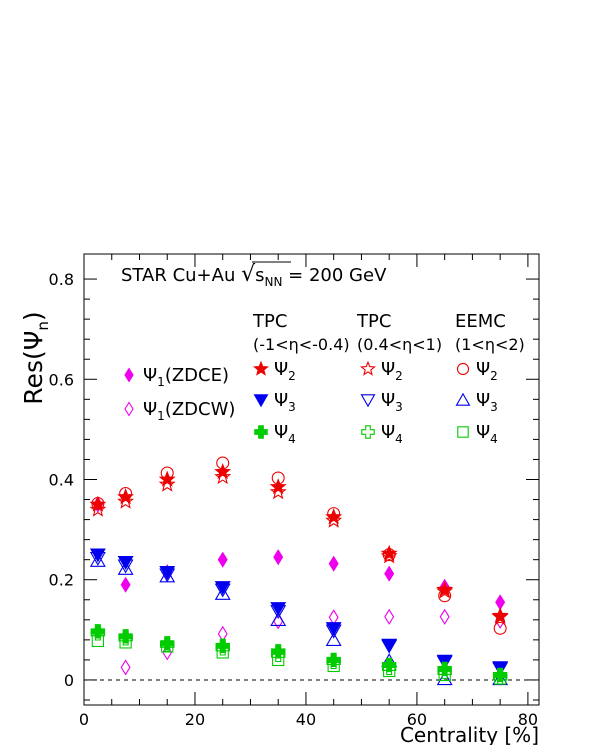 The width and height of the screenshot is (598, 745). Describe the element at coordinates (392, 402) in the screenshot. I see `legend-label-tpce3: Ψ3` at that location.